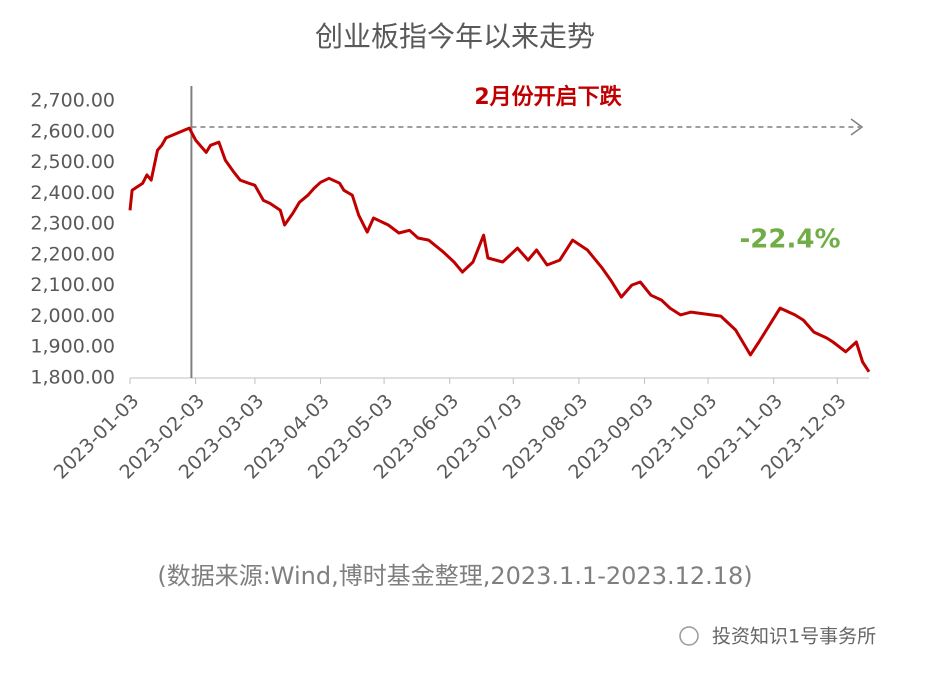 This screenshot has height=679, width=939. Describe the element at coordinates (72, 131) in the screenshot. I see `y-tick-label: 2,600.00` at that location.